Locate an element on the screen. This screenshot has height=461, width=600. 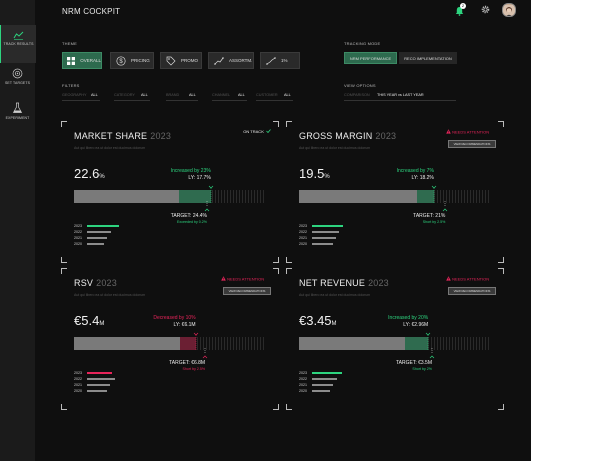
theme-promo-button: PROMO is located at coordinates (181, 60).